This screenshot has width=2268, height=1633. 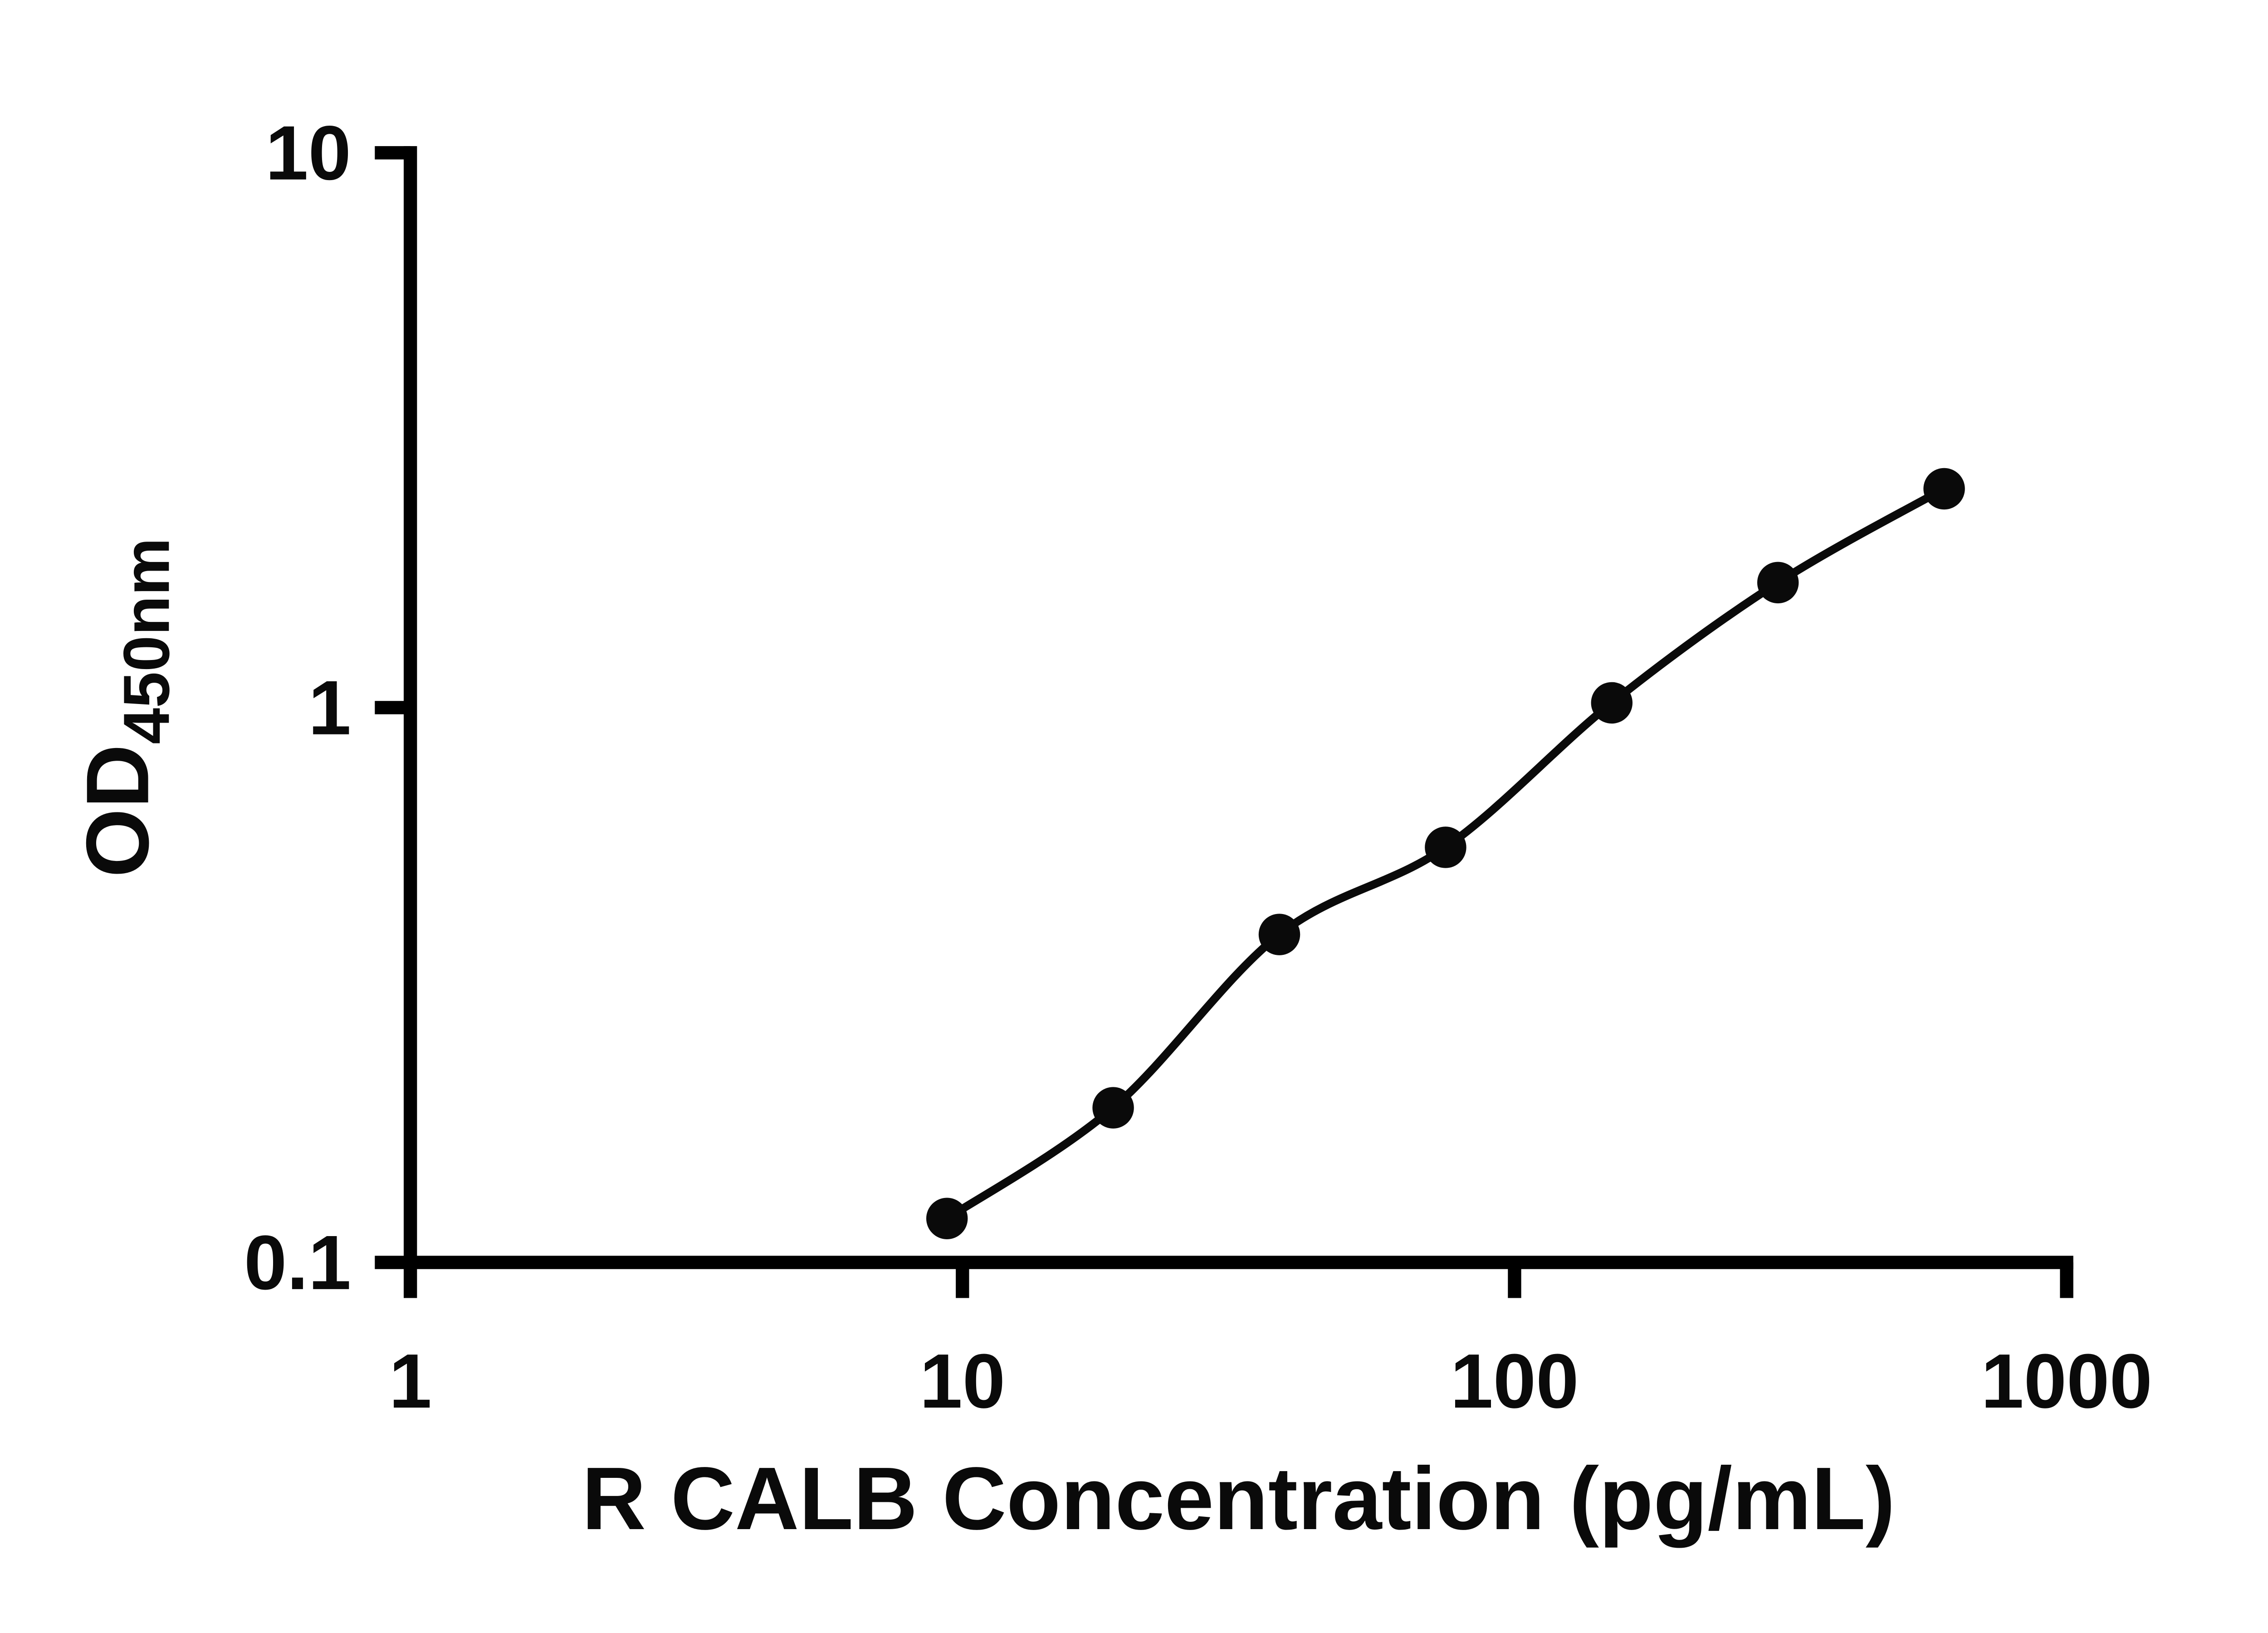 What do you see at coordinates (118, 811) in the screenshot?
I see `y-axis-title-main: OD` at bounding box center [118, 811].